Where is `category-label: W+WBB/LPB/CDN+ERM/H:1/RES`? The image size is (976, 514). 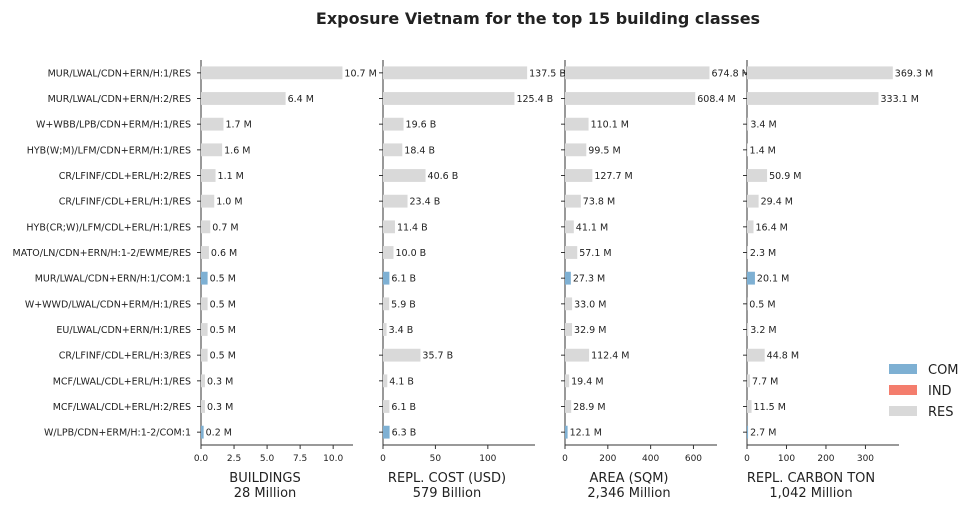
category-label: W+WBB/LPB/CDN+ERM/H:1/RES is located at coordinates (113, 125).